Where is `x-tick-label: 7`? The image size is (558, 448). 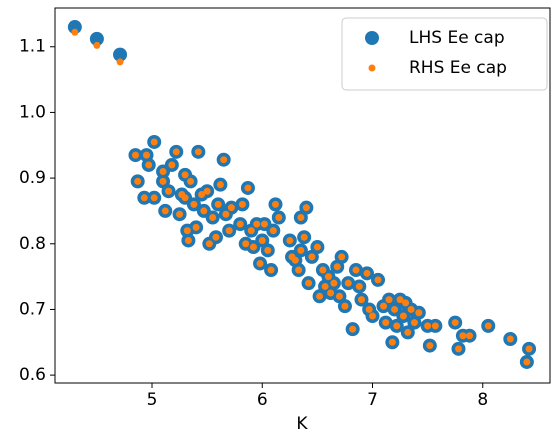
x-tick-label: 7 is located at coordinates (372, 400).